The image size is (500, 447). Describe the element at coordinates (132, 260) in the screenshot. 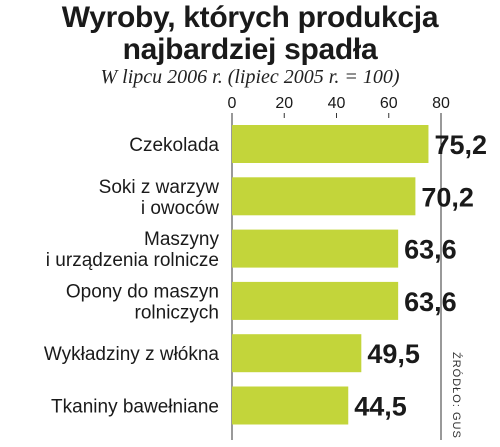

I see `category-label: i urządzenia rolnicze` at that location.